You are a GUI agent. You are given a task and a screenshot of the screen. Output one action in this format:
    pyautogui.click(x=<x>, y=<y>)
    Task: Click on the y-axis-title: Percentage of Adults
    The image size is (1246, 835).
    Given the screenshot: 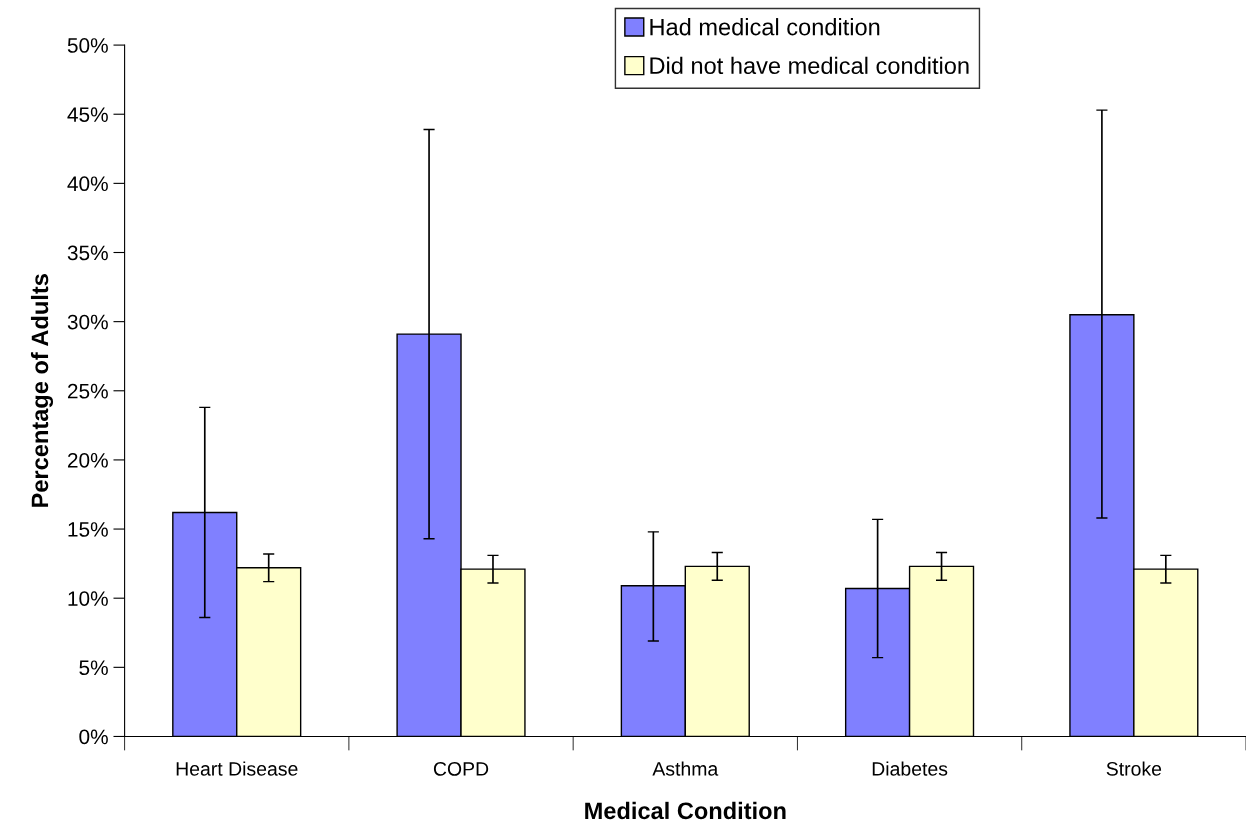 What is the action you would take?
    pyautogui.click(x=42, y=390)
    